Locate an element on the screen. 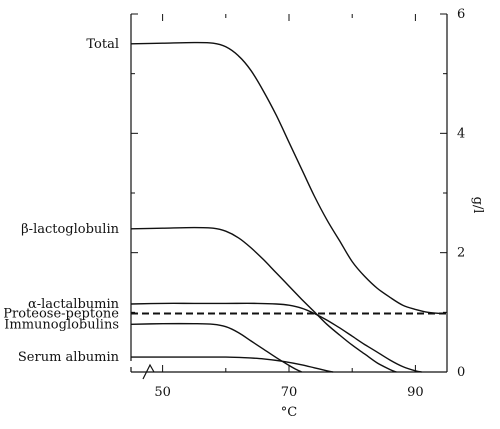 Image resolution: width=500 pixels, height=429 pixels. x-axis-title: °C is located at coordinates (289, 412).